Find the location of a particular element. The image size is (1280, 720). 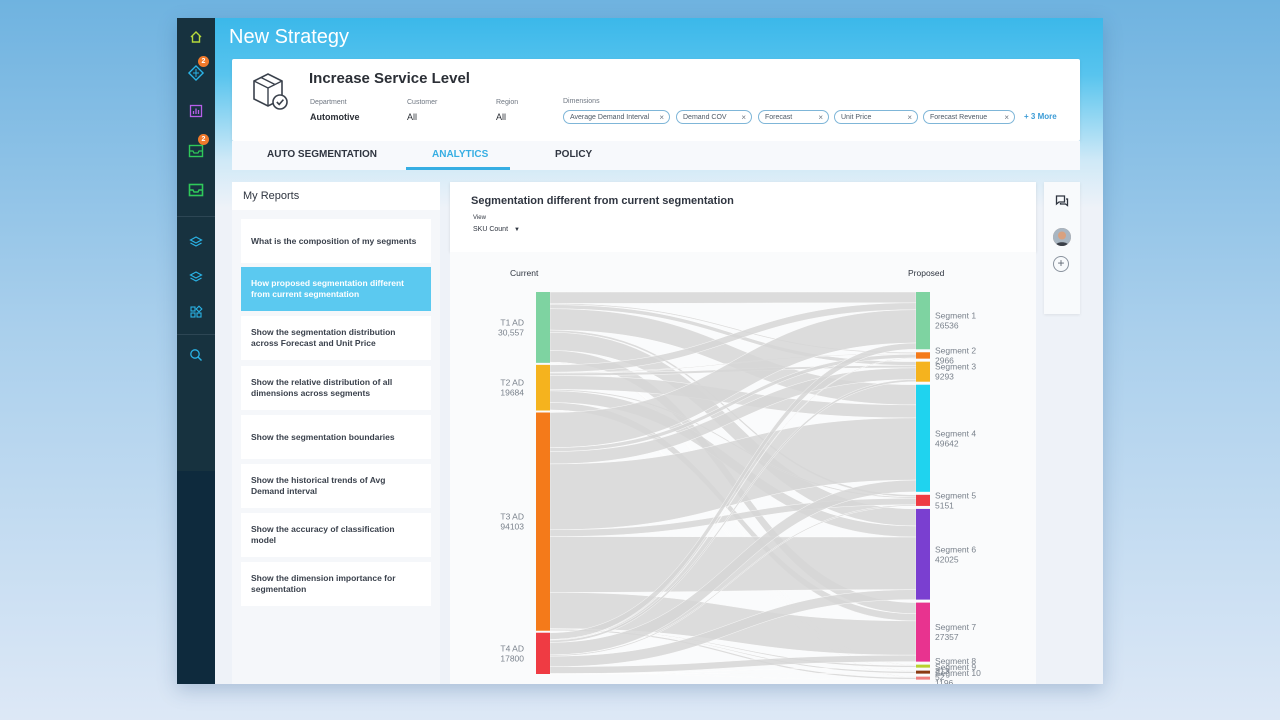

sidebar-item-inbox: 2 is located at coordinates (196, 149).